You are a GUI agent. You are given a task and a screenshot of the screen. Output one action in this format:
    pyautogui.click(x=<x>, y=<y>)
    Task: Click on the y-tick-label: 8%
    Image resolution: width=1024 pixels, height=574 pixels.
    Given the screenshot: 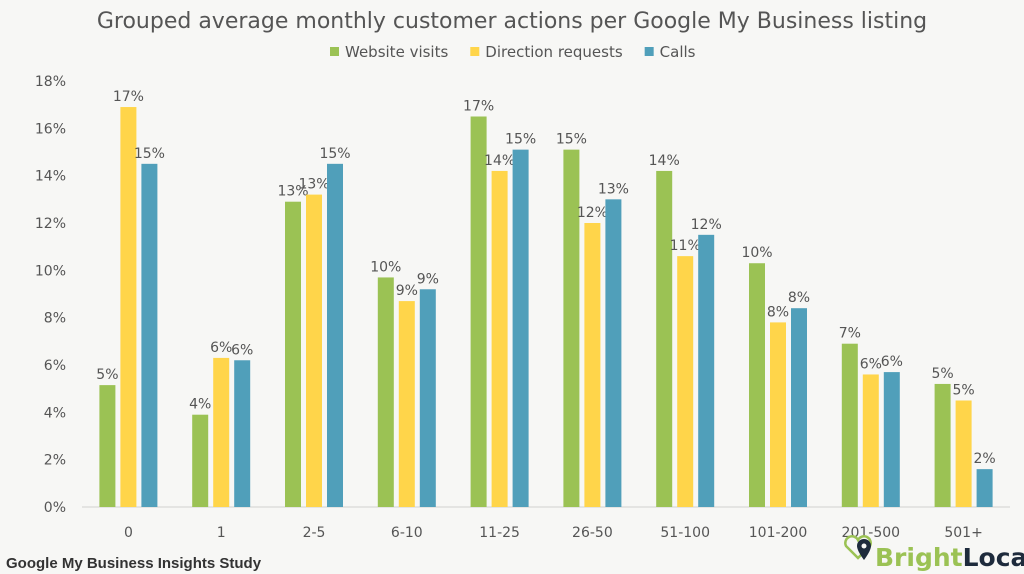 What is the action you would take?
    pyautogui.click(x=55, y=319)
    